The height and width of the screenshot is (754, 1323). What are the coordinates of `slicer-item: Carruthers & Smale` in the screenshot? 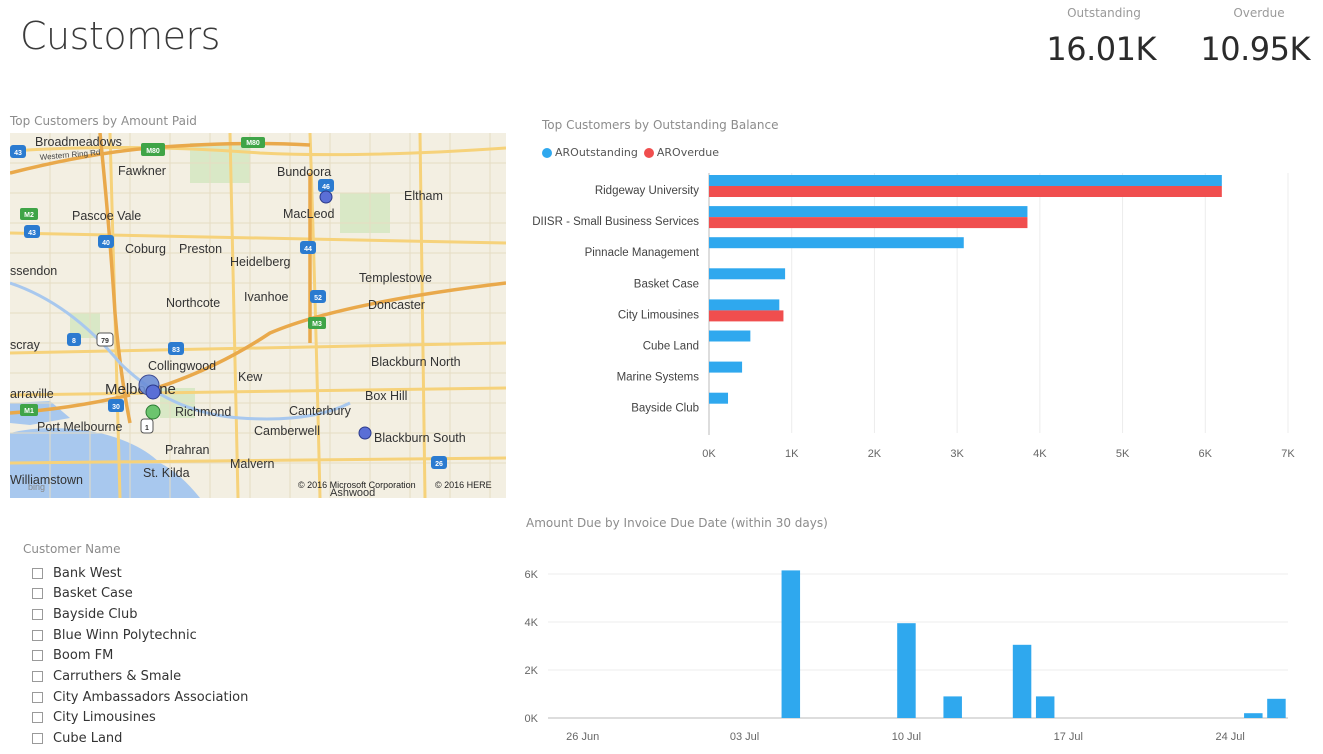 It's located at (106, 677).